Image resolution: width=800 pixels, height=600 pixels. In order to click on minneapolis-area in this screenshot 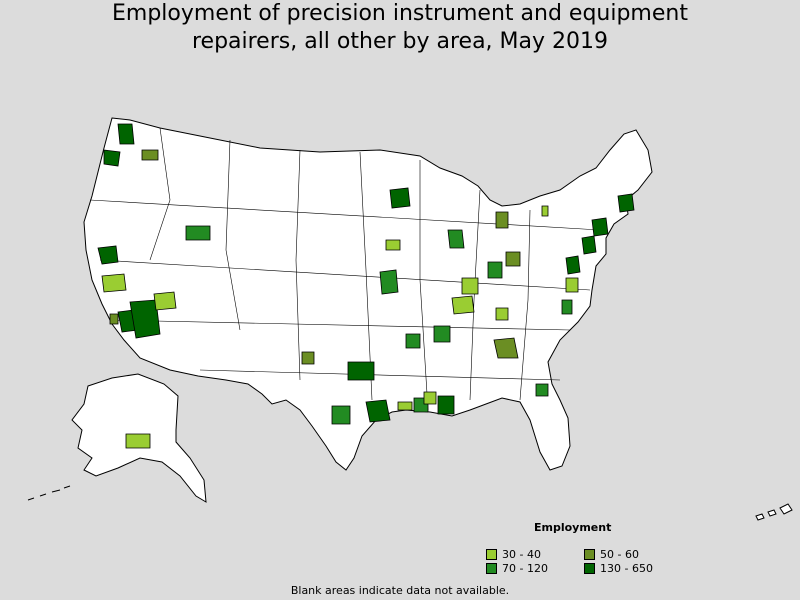, I will do `click(400, 198)`.